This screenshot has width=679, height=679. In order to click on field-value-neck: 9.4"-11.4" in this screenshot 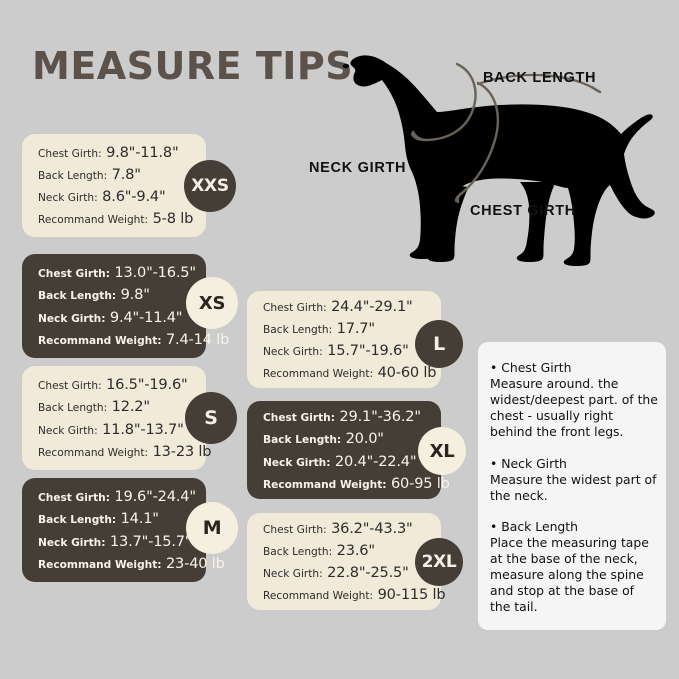, I will do `click(146, 317)`.